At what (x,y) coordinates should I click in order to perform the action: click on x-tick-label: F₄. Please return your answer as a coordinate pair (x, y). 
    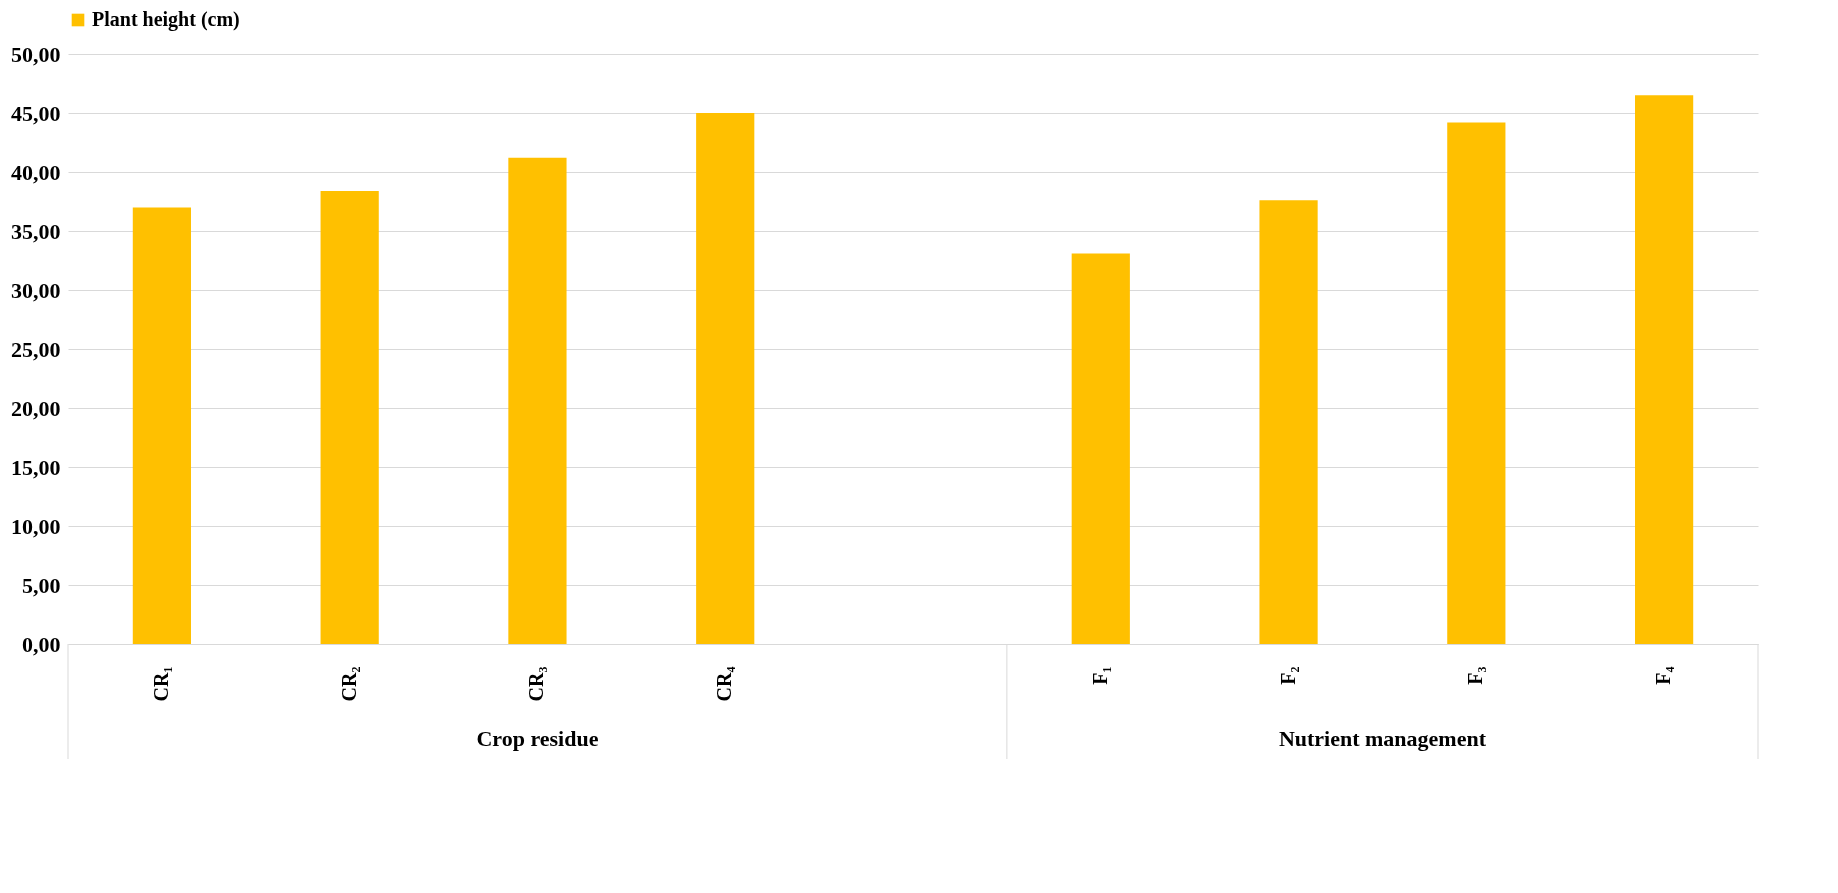
    Looking at the image, I should click on (1663, 675).